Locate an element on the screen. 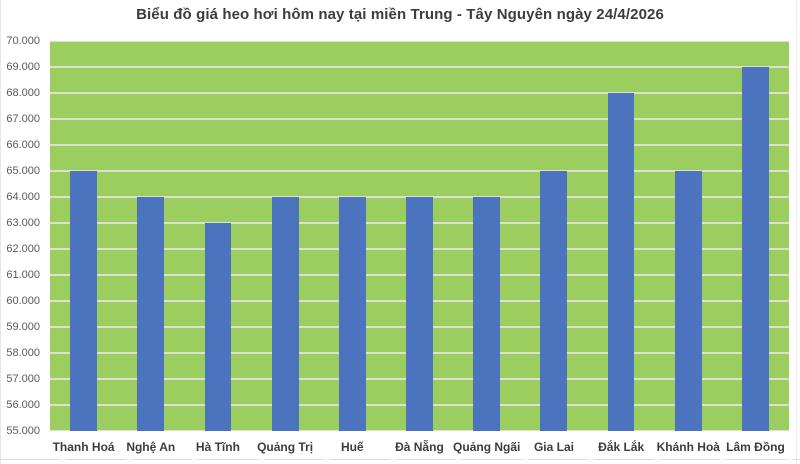 This screenshot has height=464, width=800. y-tick-label: 63.000 is located at coordinates (23, 223).